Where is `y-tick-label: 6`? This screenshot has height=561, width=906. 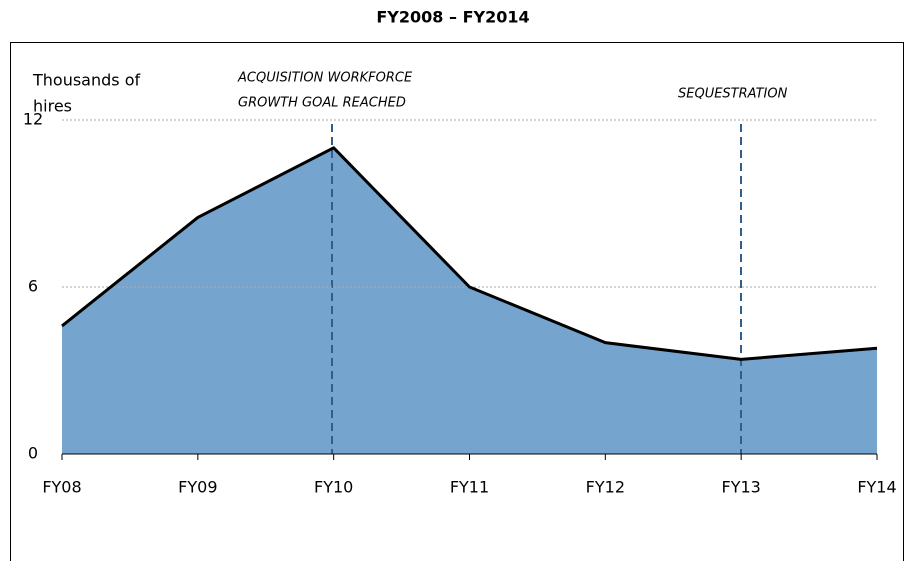 y-tick-label: 6 is located at coordinates (33, 286).